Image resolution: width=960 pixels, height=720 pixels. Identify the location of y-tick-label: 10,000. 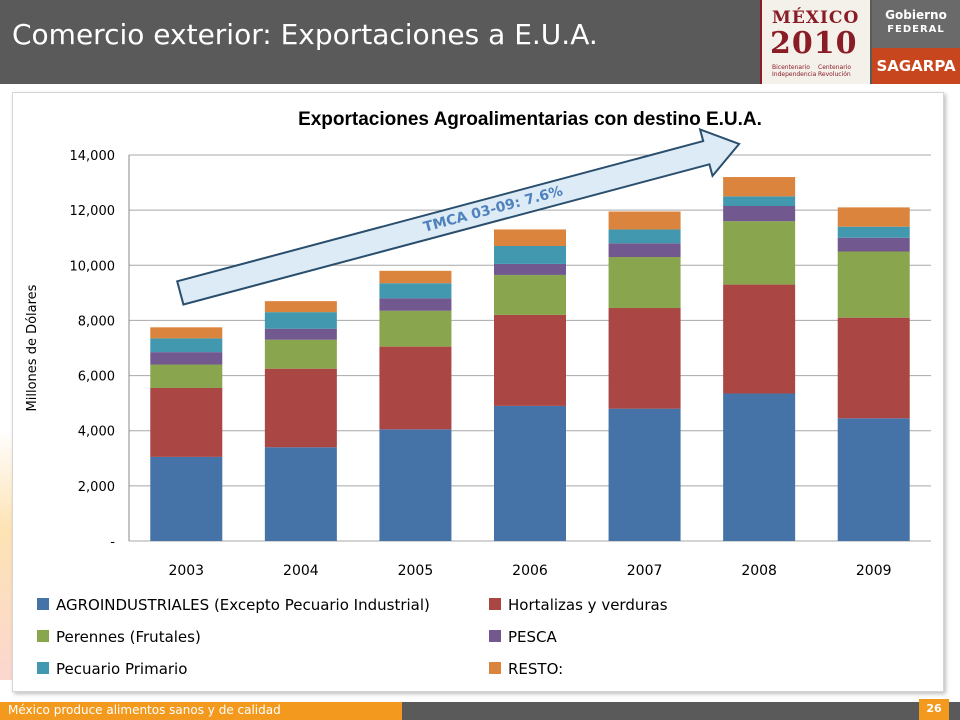
(93, 266).